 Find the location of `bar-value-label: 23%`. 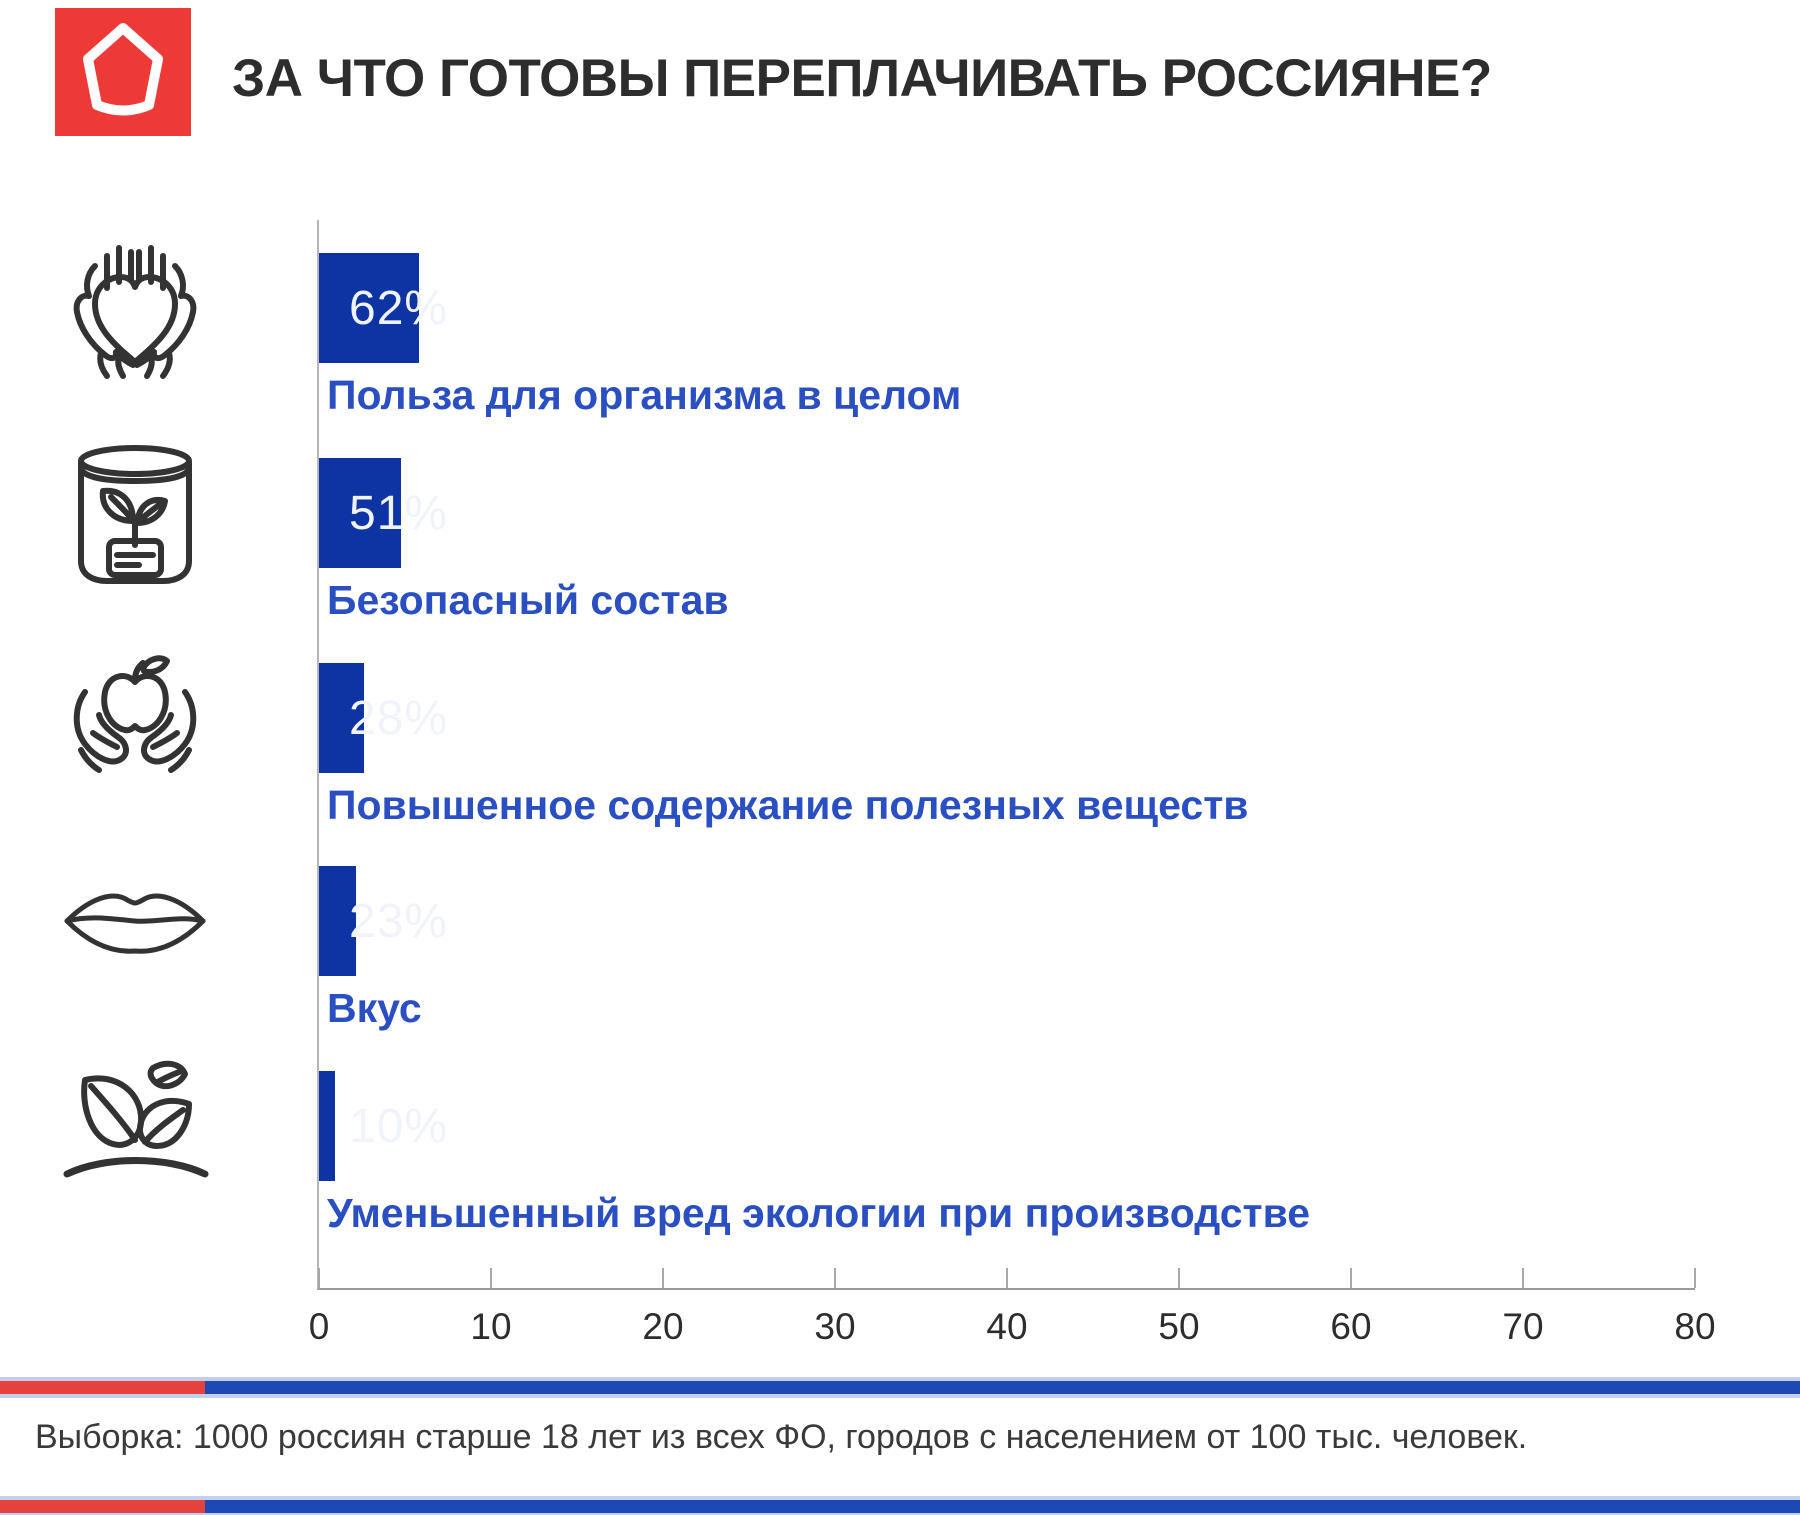

bar-value-label: 23% is located at coordinates (399, 921).